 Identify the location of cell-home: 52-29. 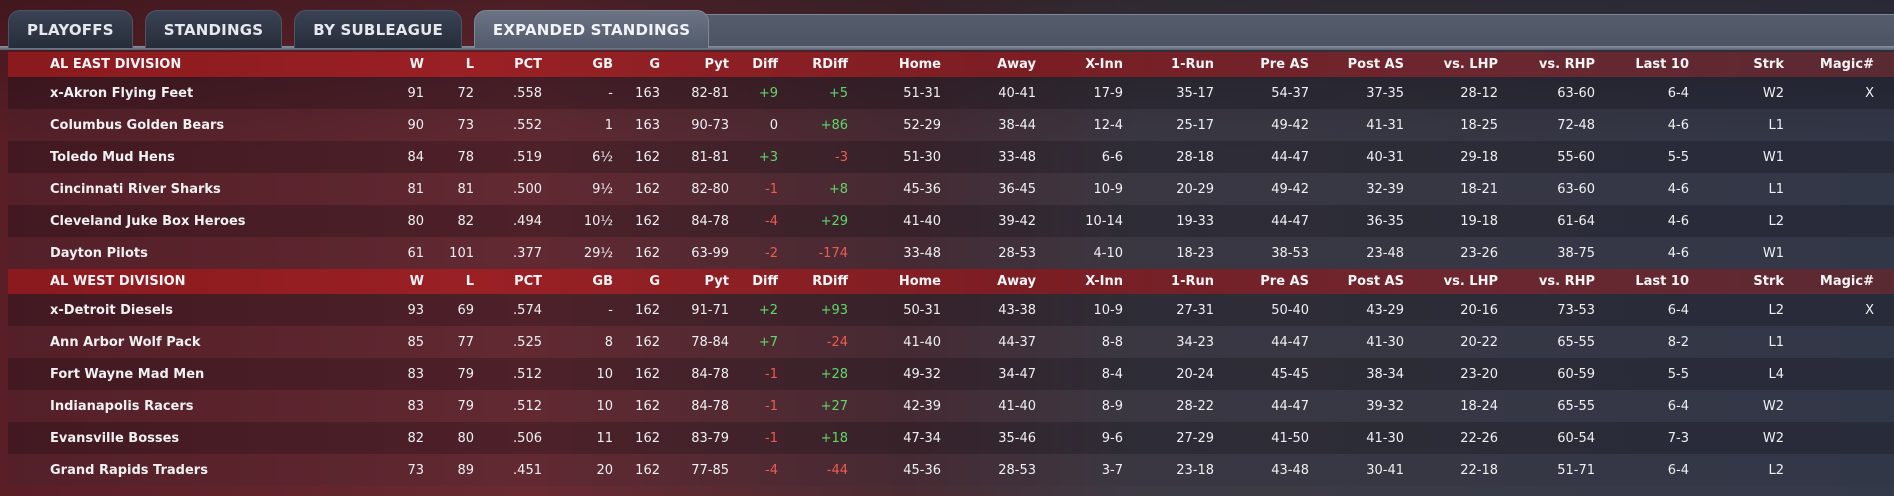
(922, 125).